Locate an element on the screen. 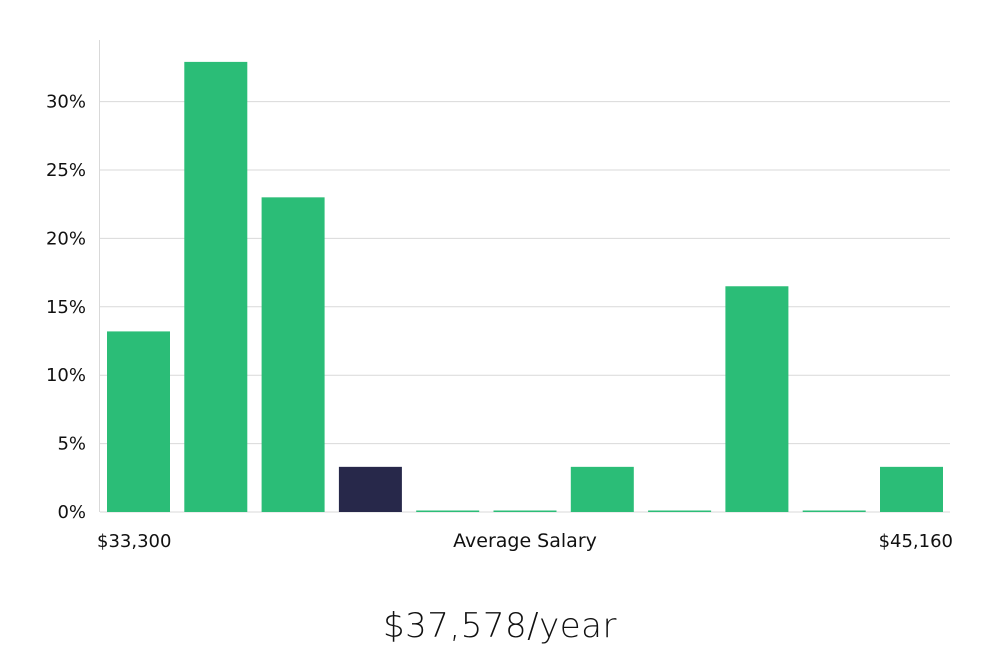 Image resolution: width=1000 pixels, height=660 pixels. y-tick-label: 25% is located at coordinates (66, 170).